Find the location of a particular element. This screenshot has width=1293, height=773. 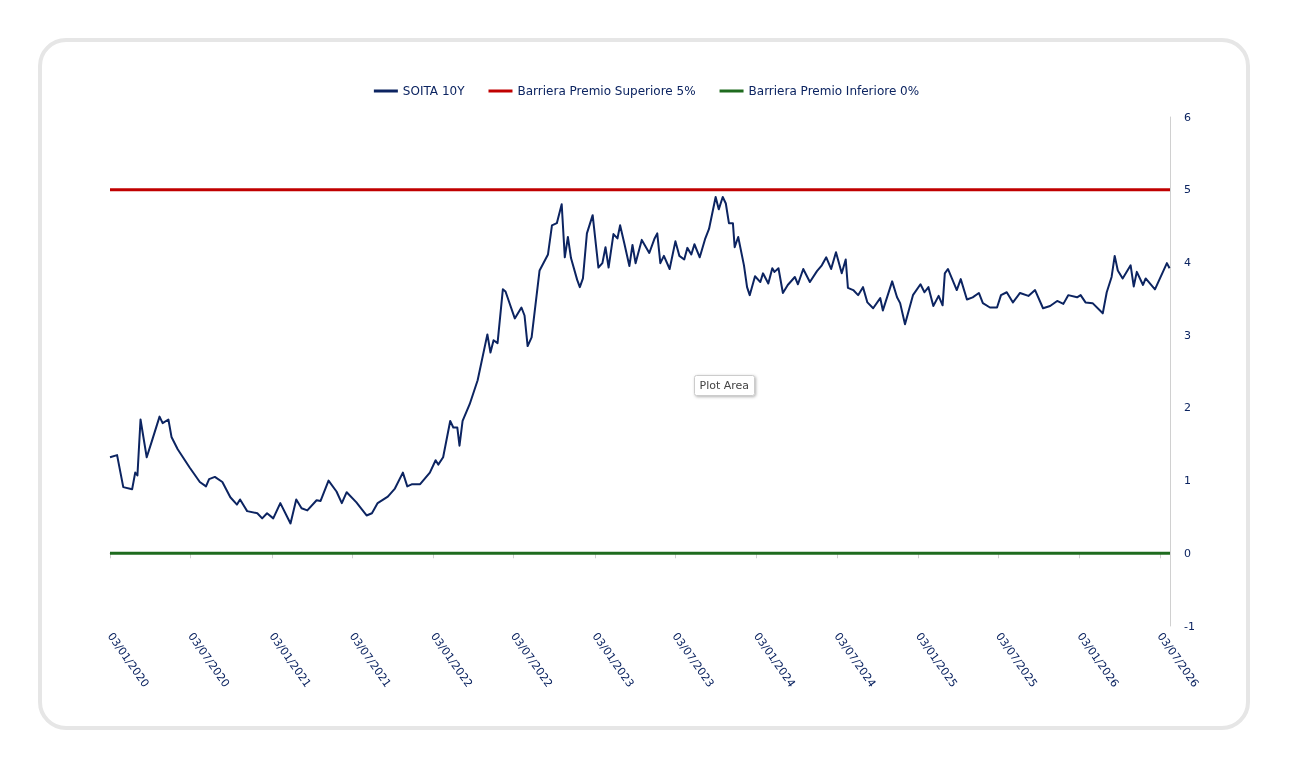

legend-label: SOITA 10Y is located at coordinates (434, 91).